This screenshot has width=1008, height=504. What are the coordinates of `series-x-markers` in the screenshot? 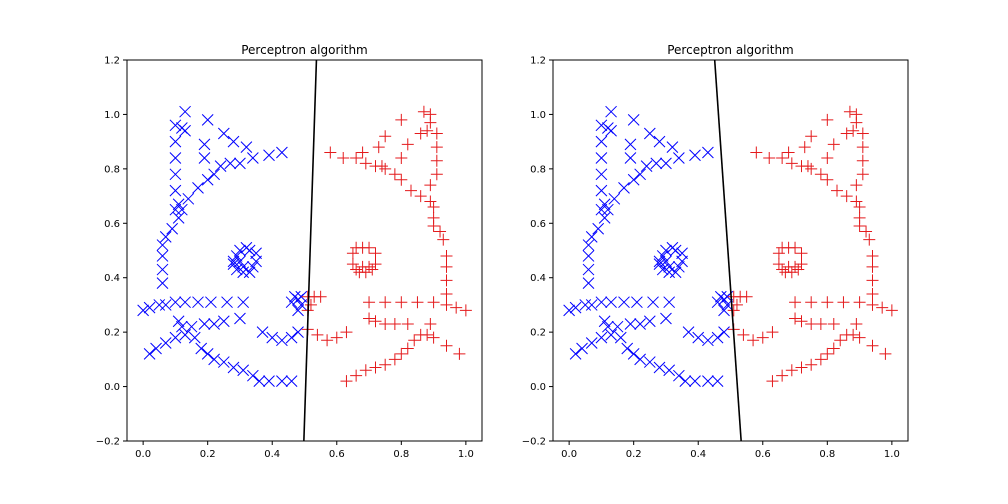 It's located at (222, 246).